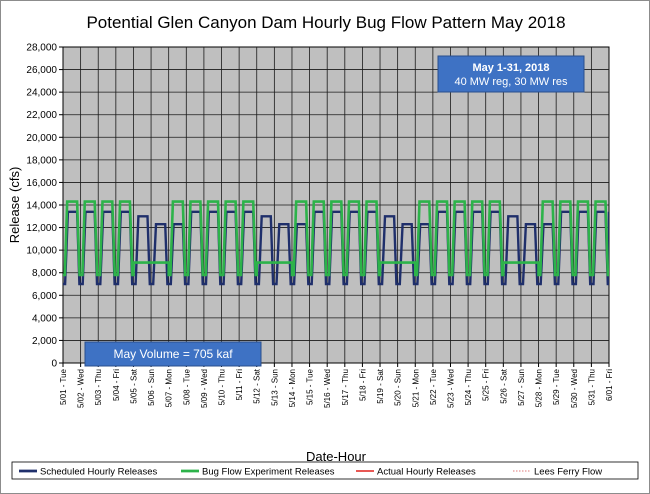  I want to click on x-axis-label: Date-Hour, so click(336, 456).